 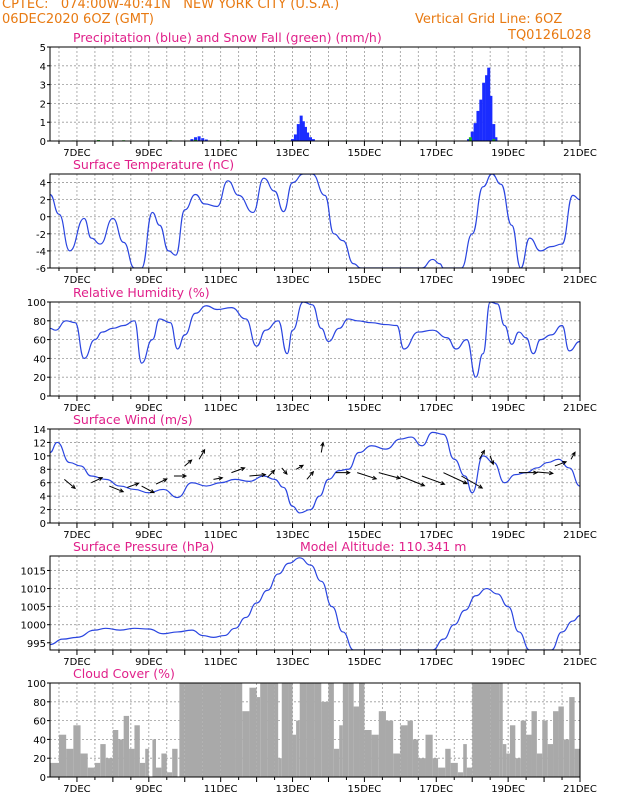 What do you see at coordinates (43, 48) in the screenshot?
I see `y-tick-label: 5` at bounding box center [43, 48].